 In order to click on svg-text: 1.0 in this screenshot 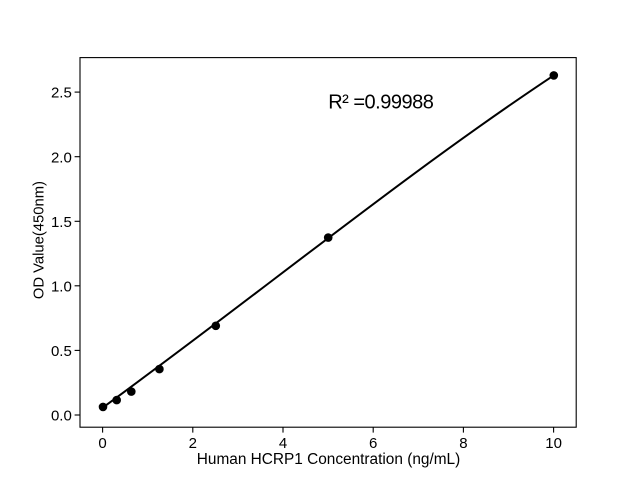, I will do `click(61, 286)`.